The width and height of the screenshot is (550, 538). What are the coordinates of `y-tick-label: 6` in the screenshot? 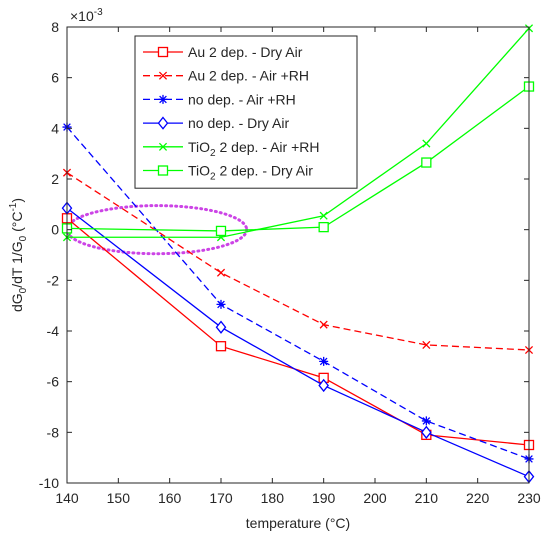 It's located at (55, 78).